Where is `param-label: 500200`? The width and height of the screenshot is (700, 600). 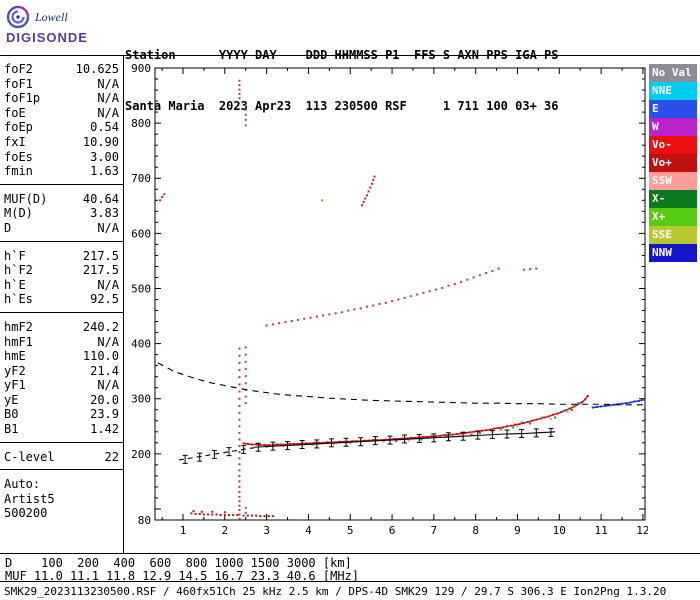
param-label: 500200 is located at coordinates (26, 513).